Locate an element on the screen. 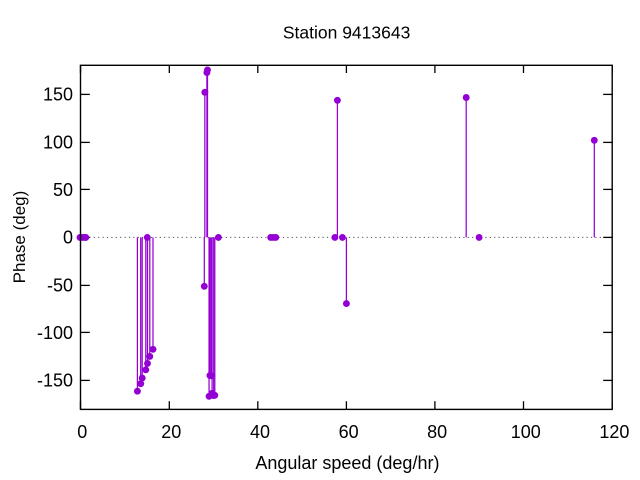 This screenshot has width=640, height=480. svg-text: -50 is located at coordinates (60, 285).